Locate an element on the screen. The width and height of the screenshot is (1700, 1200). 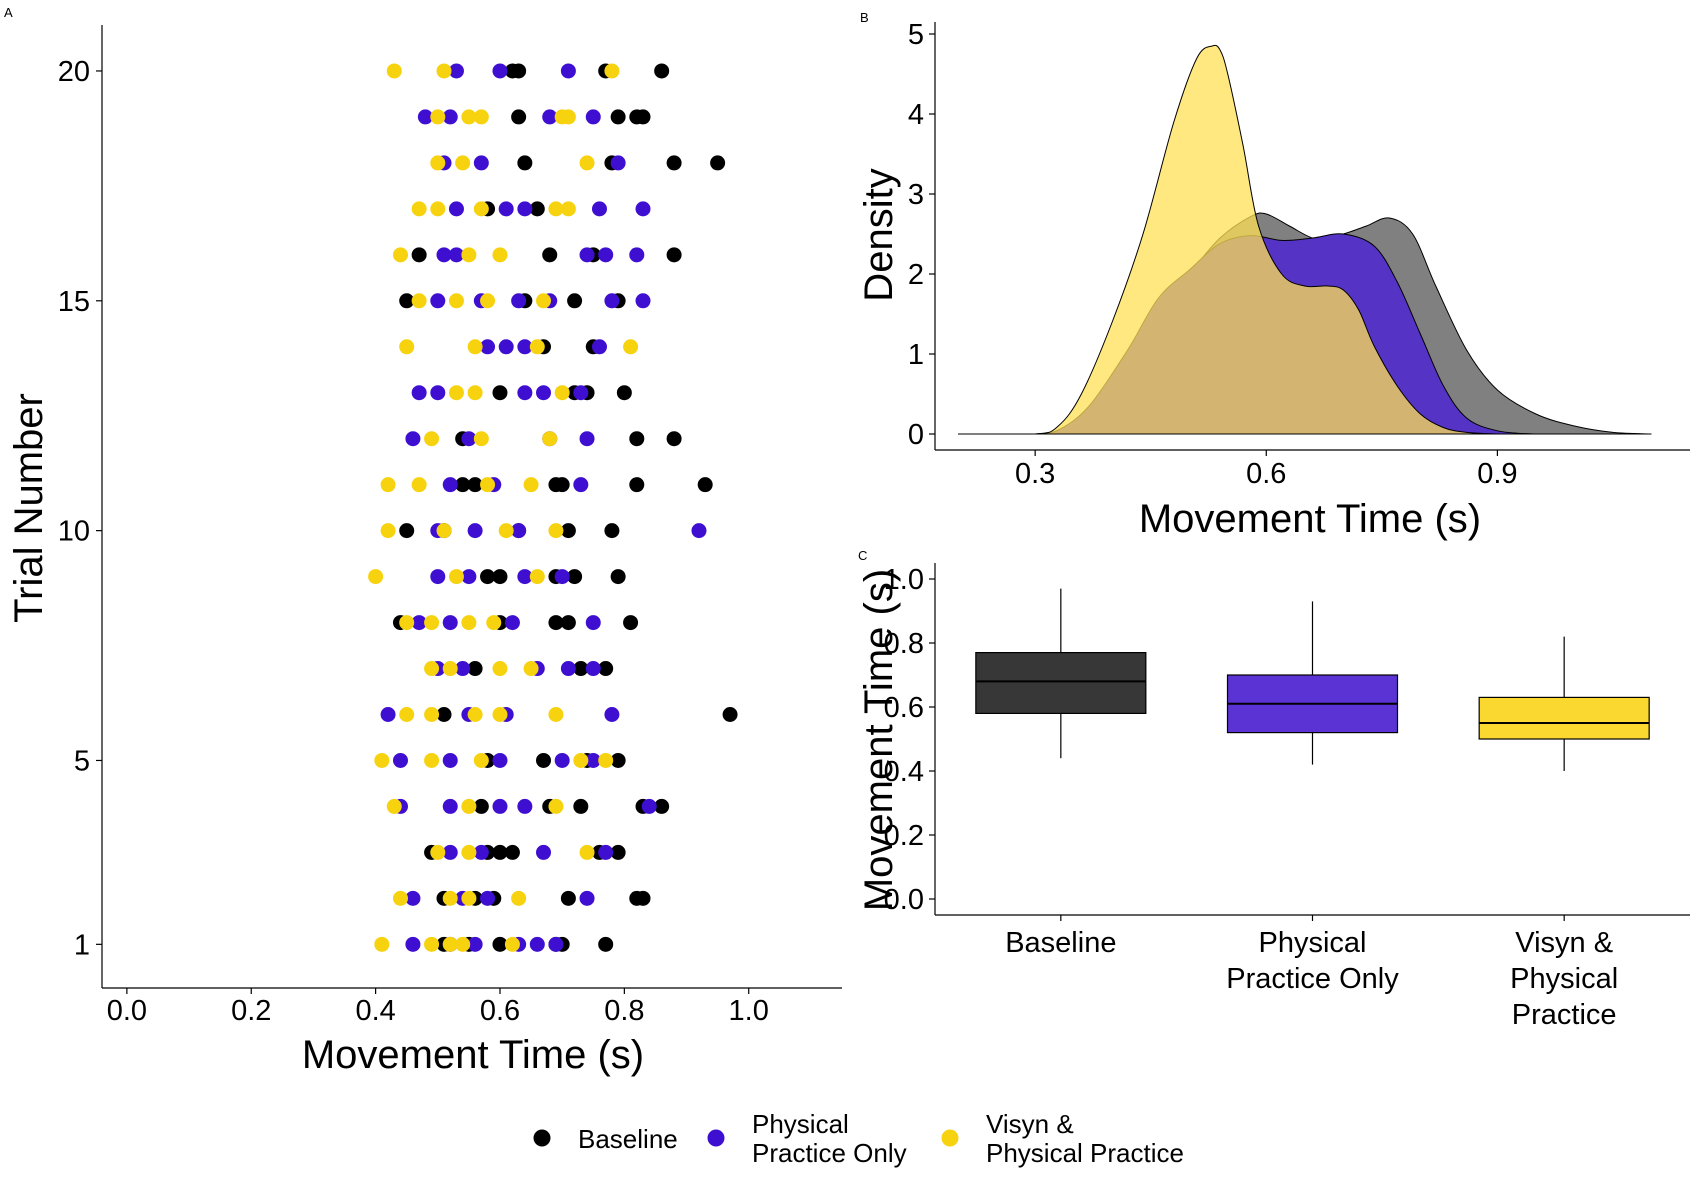
panel-c-x-tick-label-line: Visyn & is located at coordinates (1564, 943).